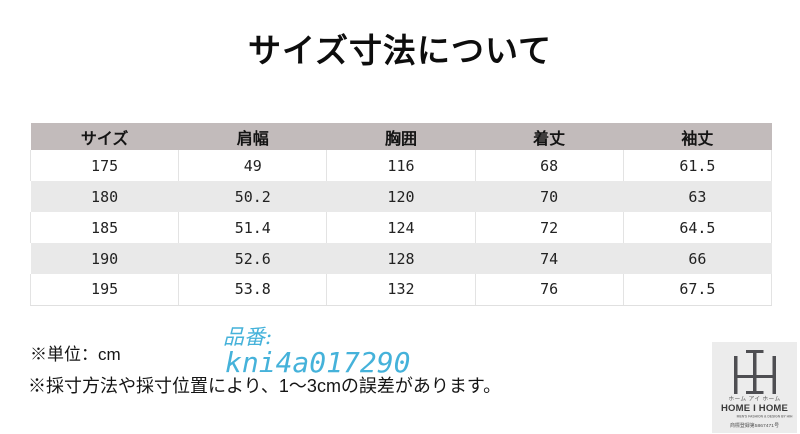 Image resolution: width=800 pixels, height=434 pixels. I want to click on column-header: 胸囲, so click(401, 136).